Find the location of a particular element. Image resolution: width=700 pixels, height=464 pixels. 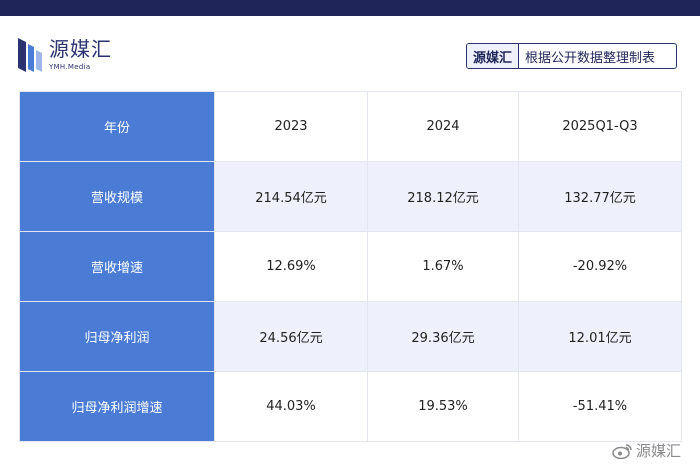

row-label: 归母净利润 is located at coordinates (117, 336).